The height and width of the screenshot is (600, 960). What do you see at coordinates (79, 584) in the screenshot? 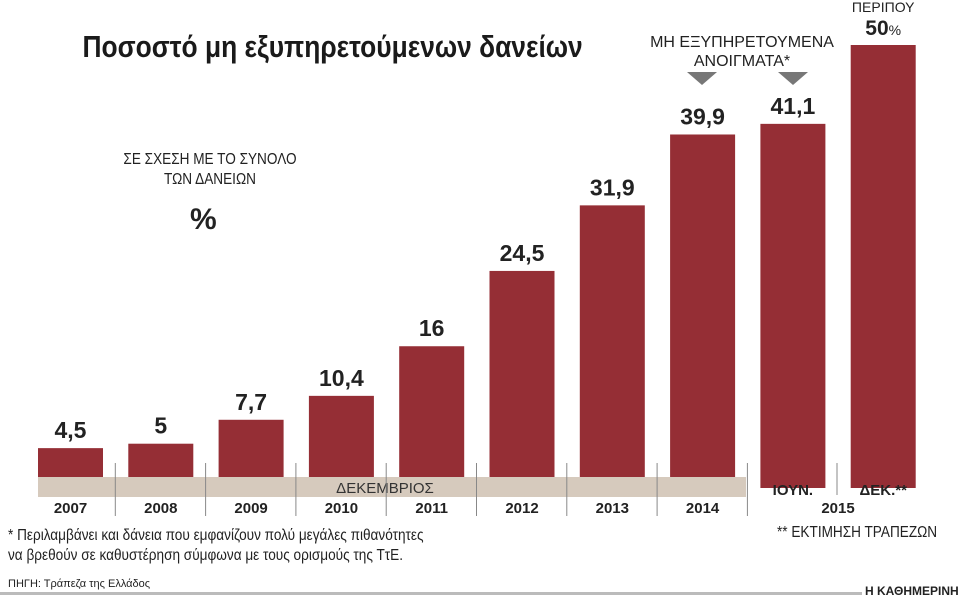
I see `source: ΠΗΓΗ: Τράπεζα της Ελλάδος` at bounding box center [79, 584].